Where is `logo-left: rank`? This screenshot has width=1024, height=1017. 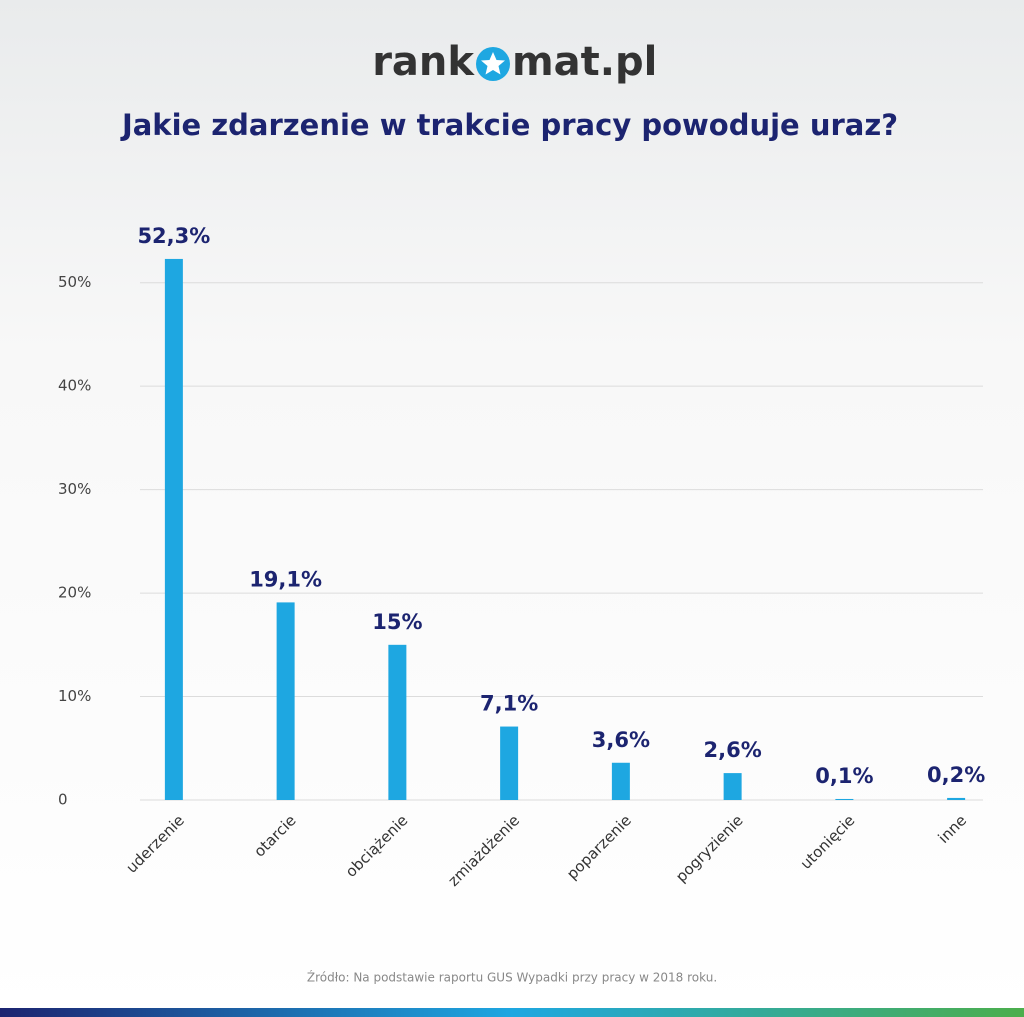 logo-left: rank is located at coordinates (423, 62).